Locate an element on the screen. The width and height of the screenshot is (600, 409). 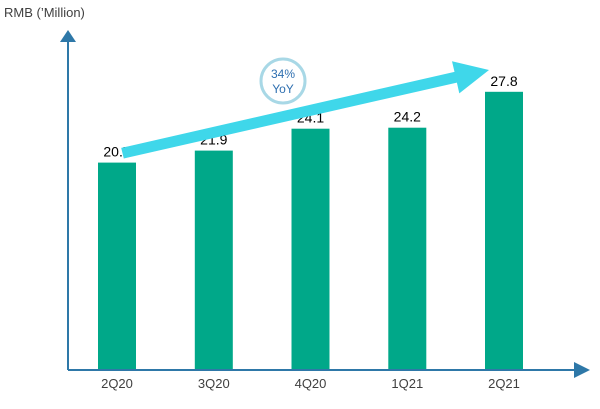
bar-2q20 is located at coordinates (117, 265).